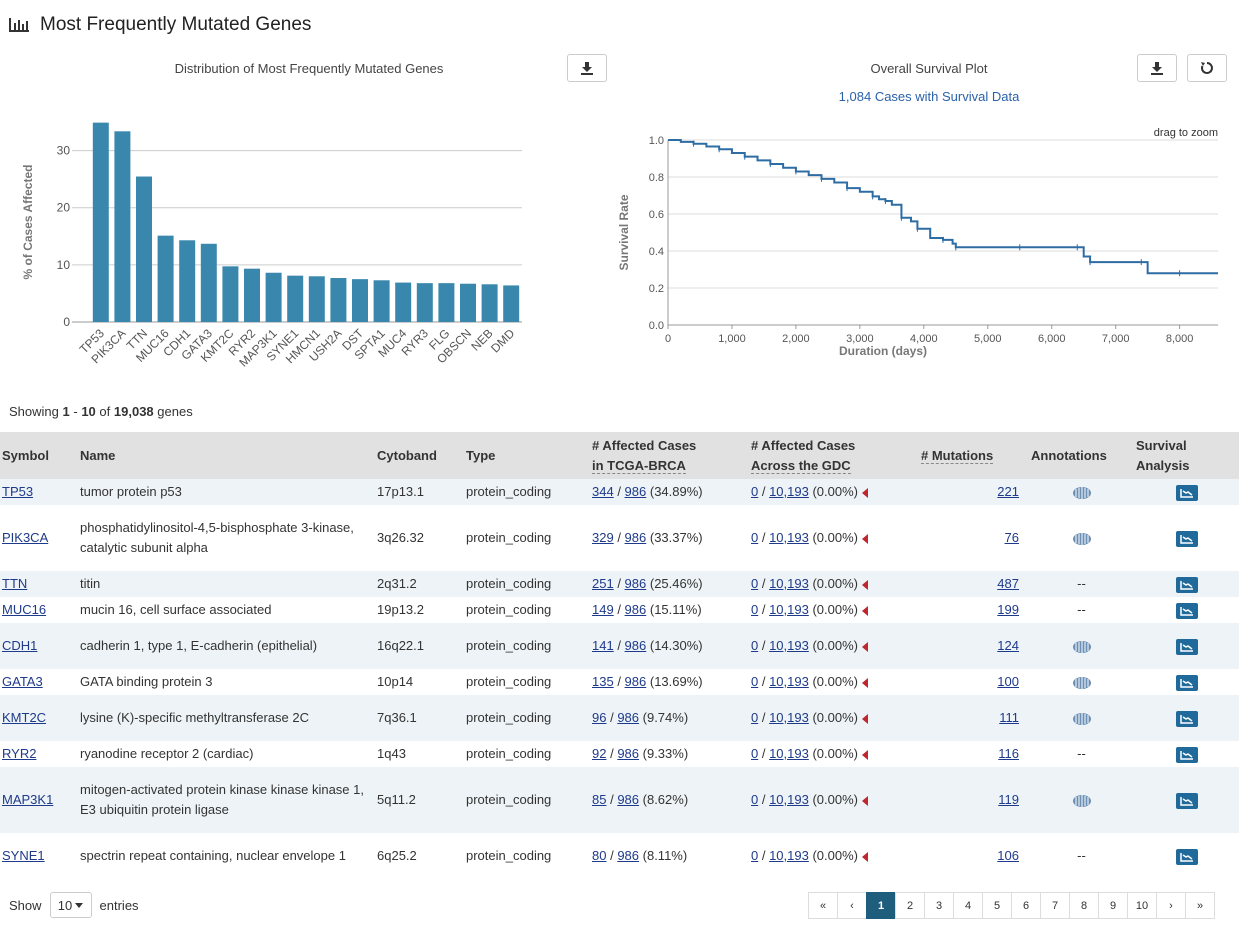  I want to click on gene-symbol-link: GATA3, so click(22, 681).